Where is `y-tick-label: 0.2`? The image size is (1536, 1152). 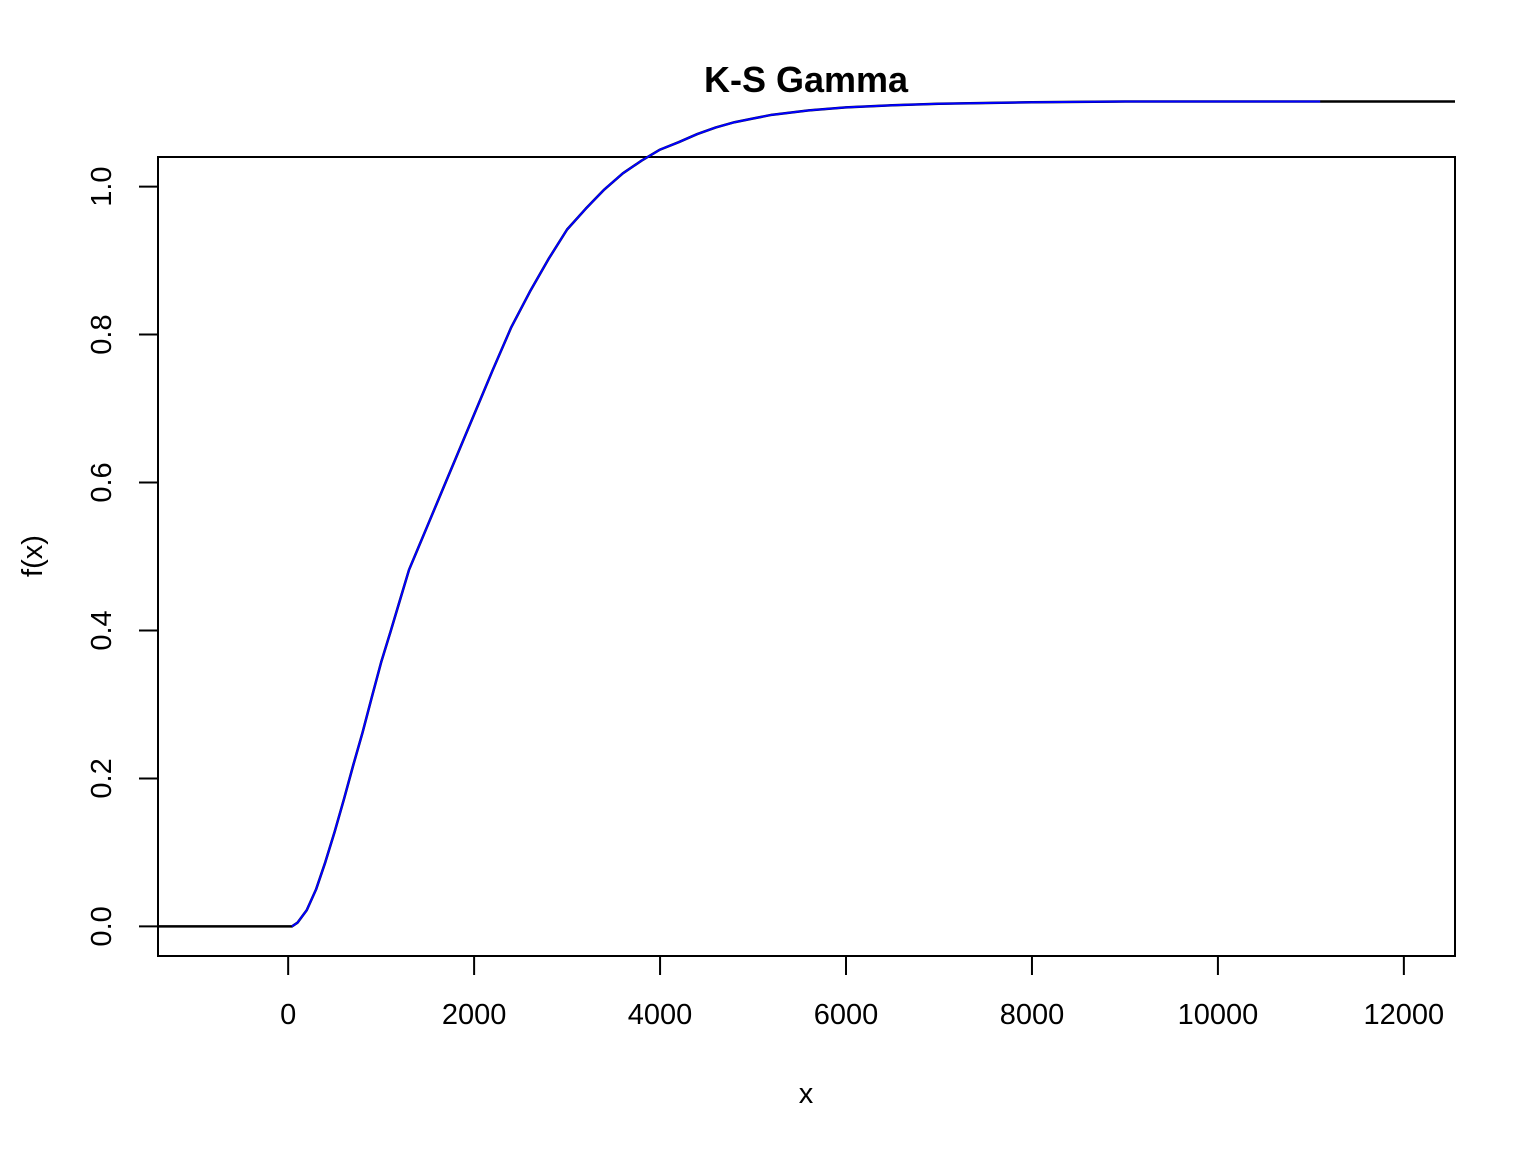 y-tick-label: 0.2 is located at coordinates (102, 778).